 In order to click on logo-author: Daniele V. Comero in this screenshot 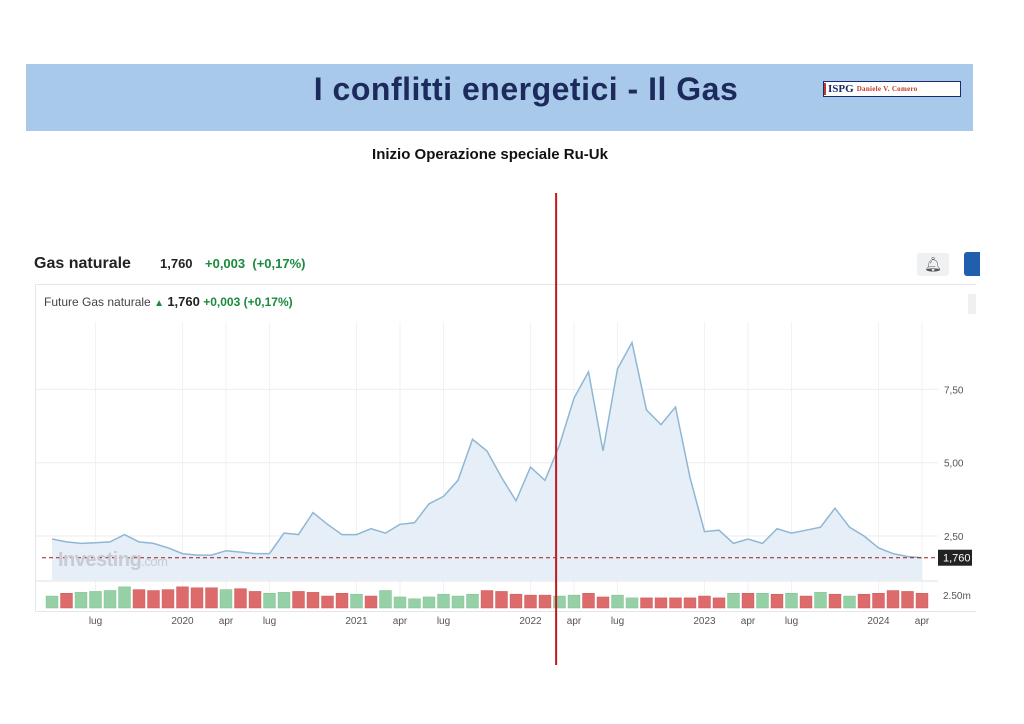, I will do `click(887, 89)`.